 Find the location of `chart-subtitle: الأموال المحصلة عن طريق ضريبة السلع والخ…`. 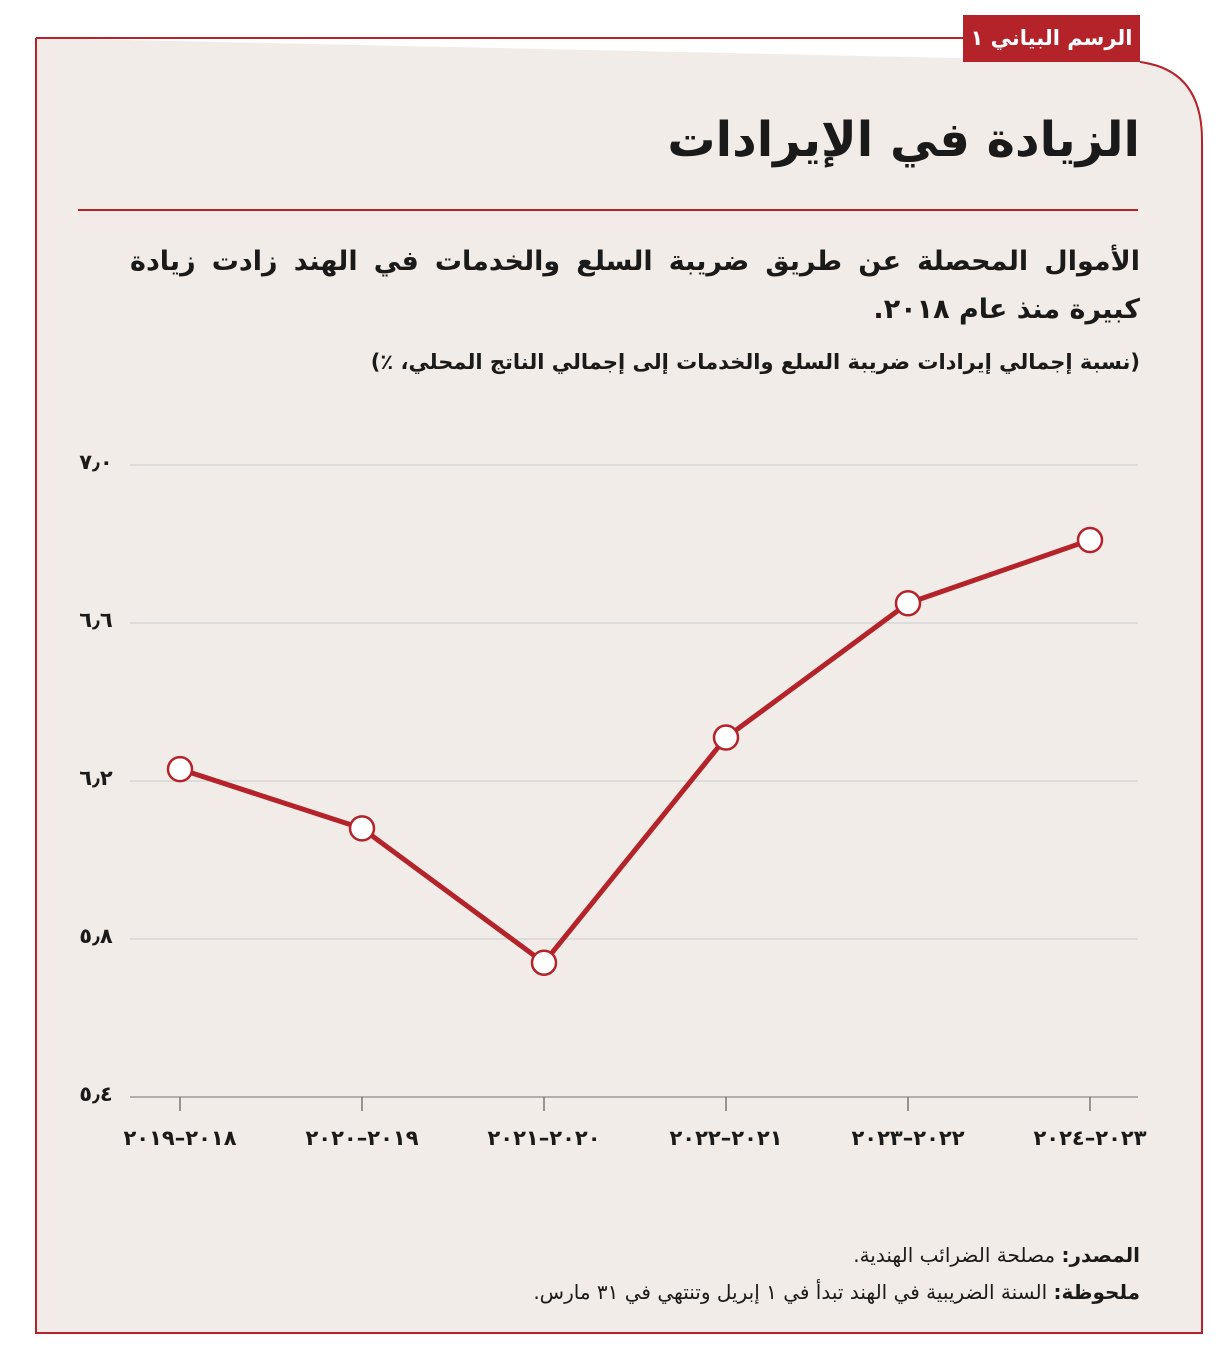

chart-subtitle: الأموال المحصلة عن طريق ضريبة السلع والخ… is located at coordinates (635, 285).